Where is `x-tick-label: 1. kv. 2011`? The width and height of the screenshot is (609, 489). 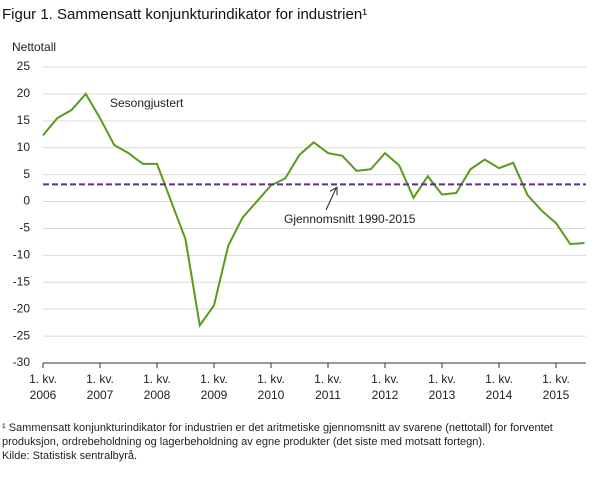
x-tick-label: 1. kv. 2011 is located at coordinates (328, 387).